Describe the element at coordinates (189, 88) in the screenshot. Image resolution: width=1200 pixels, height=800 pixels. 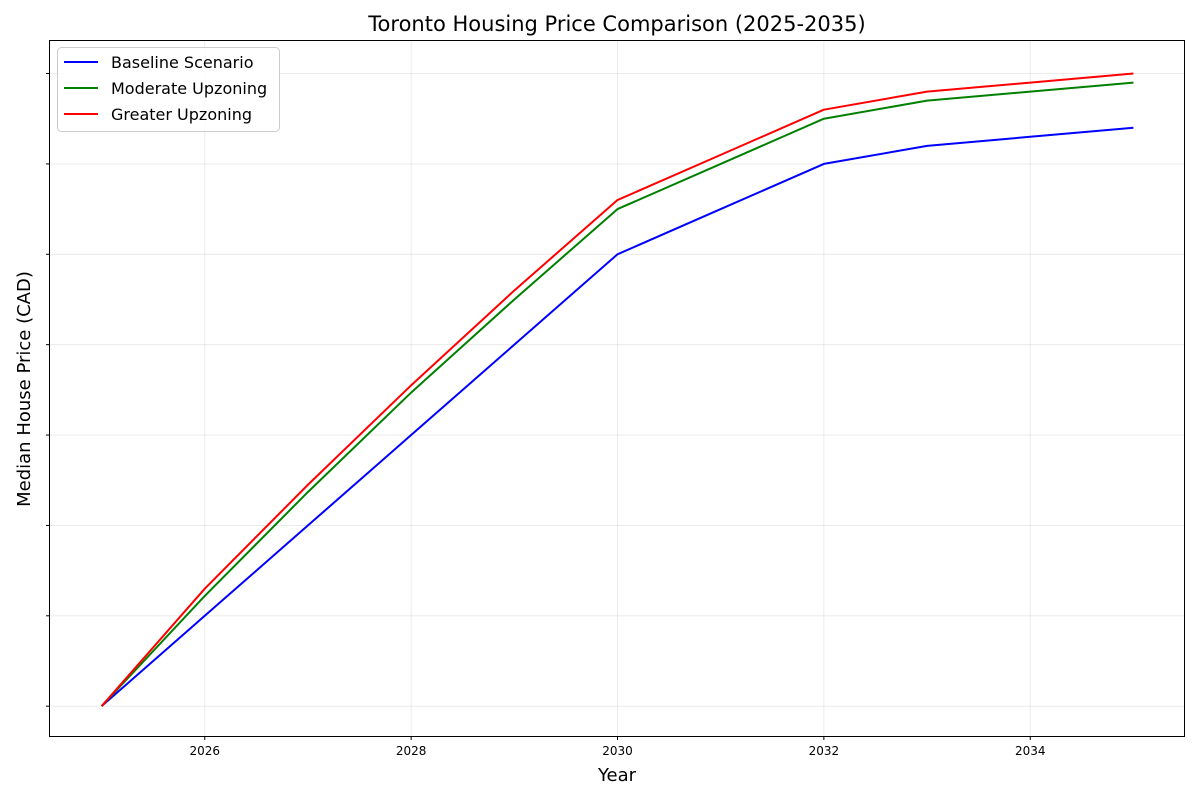
I see `legend-label-moderate-upzoning: Moderate Upzoning` at that location.